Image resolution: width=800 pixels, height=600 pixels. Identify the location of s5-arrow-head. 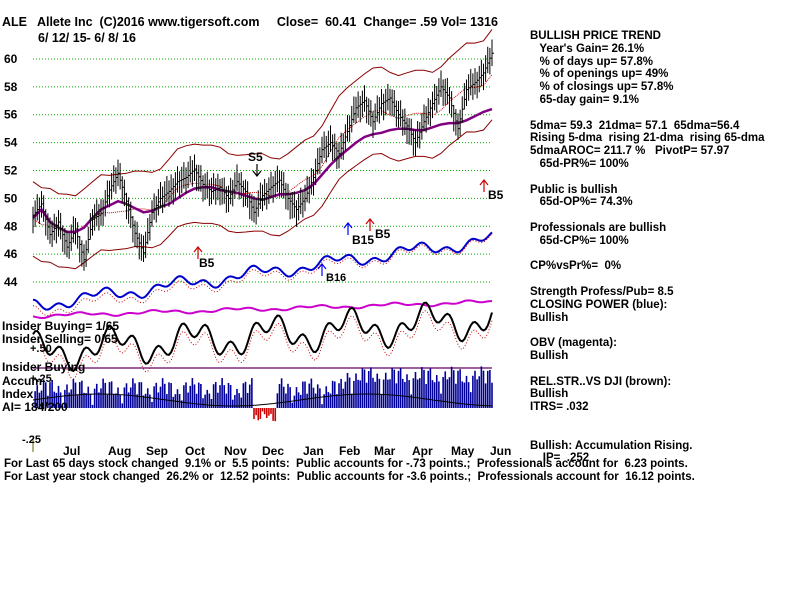
(257, 173).